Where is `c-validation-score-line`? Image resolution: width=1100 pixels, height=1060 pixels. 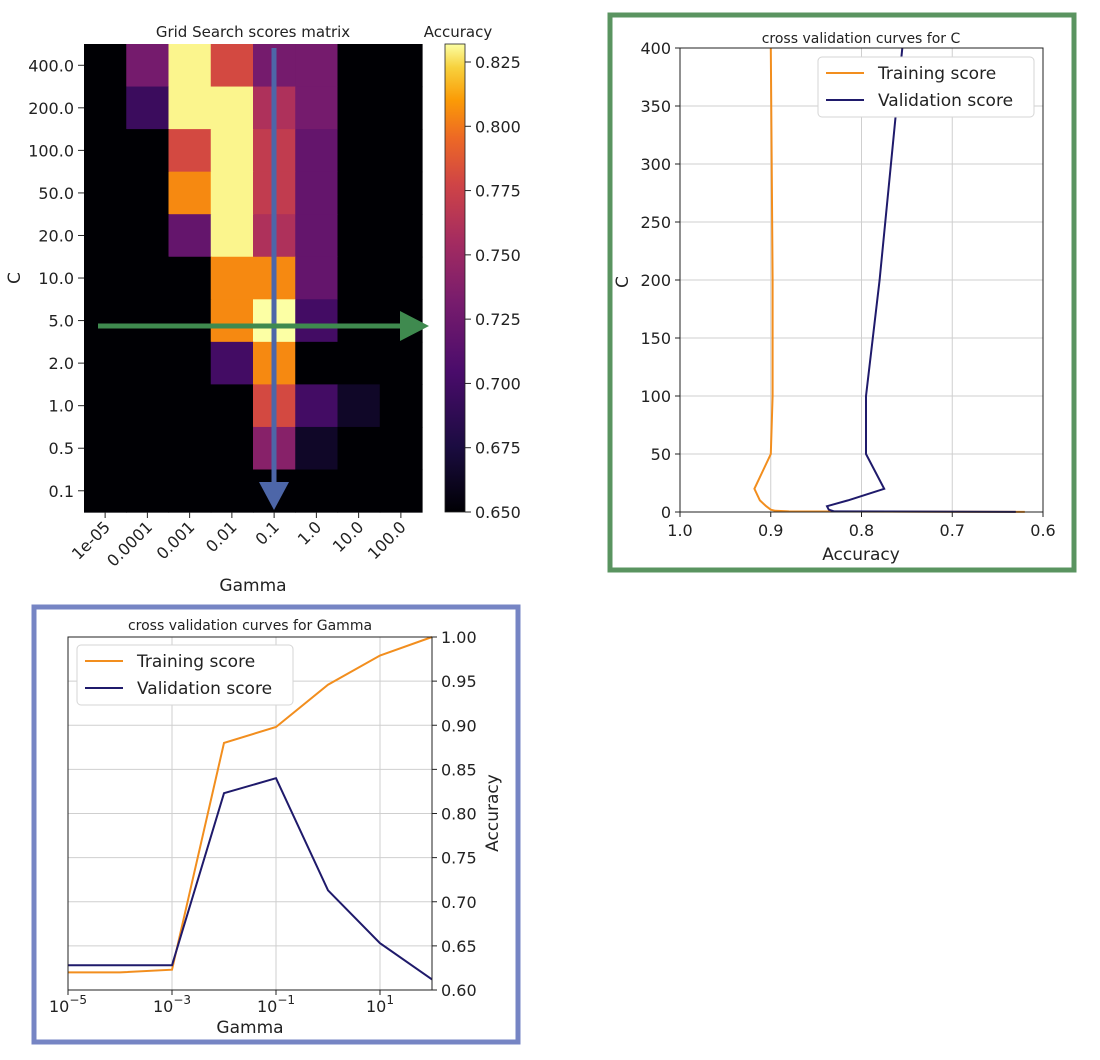 c-validation-score-line is located at coordinates (920, 280).